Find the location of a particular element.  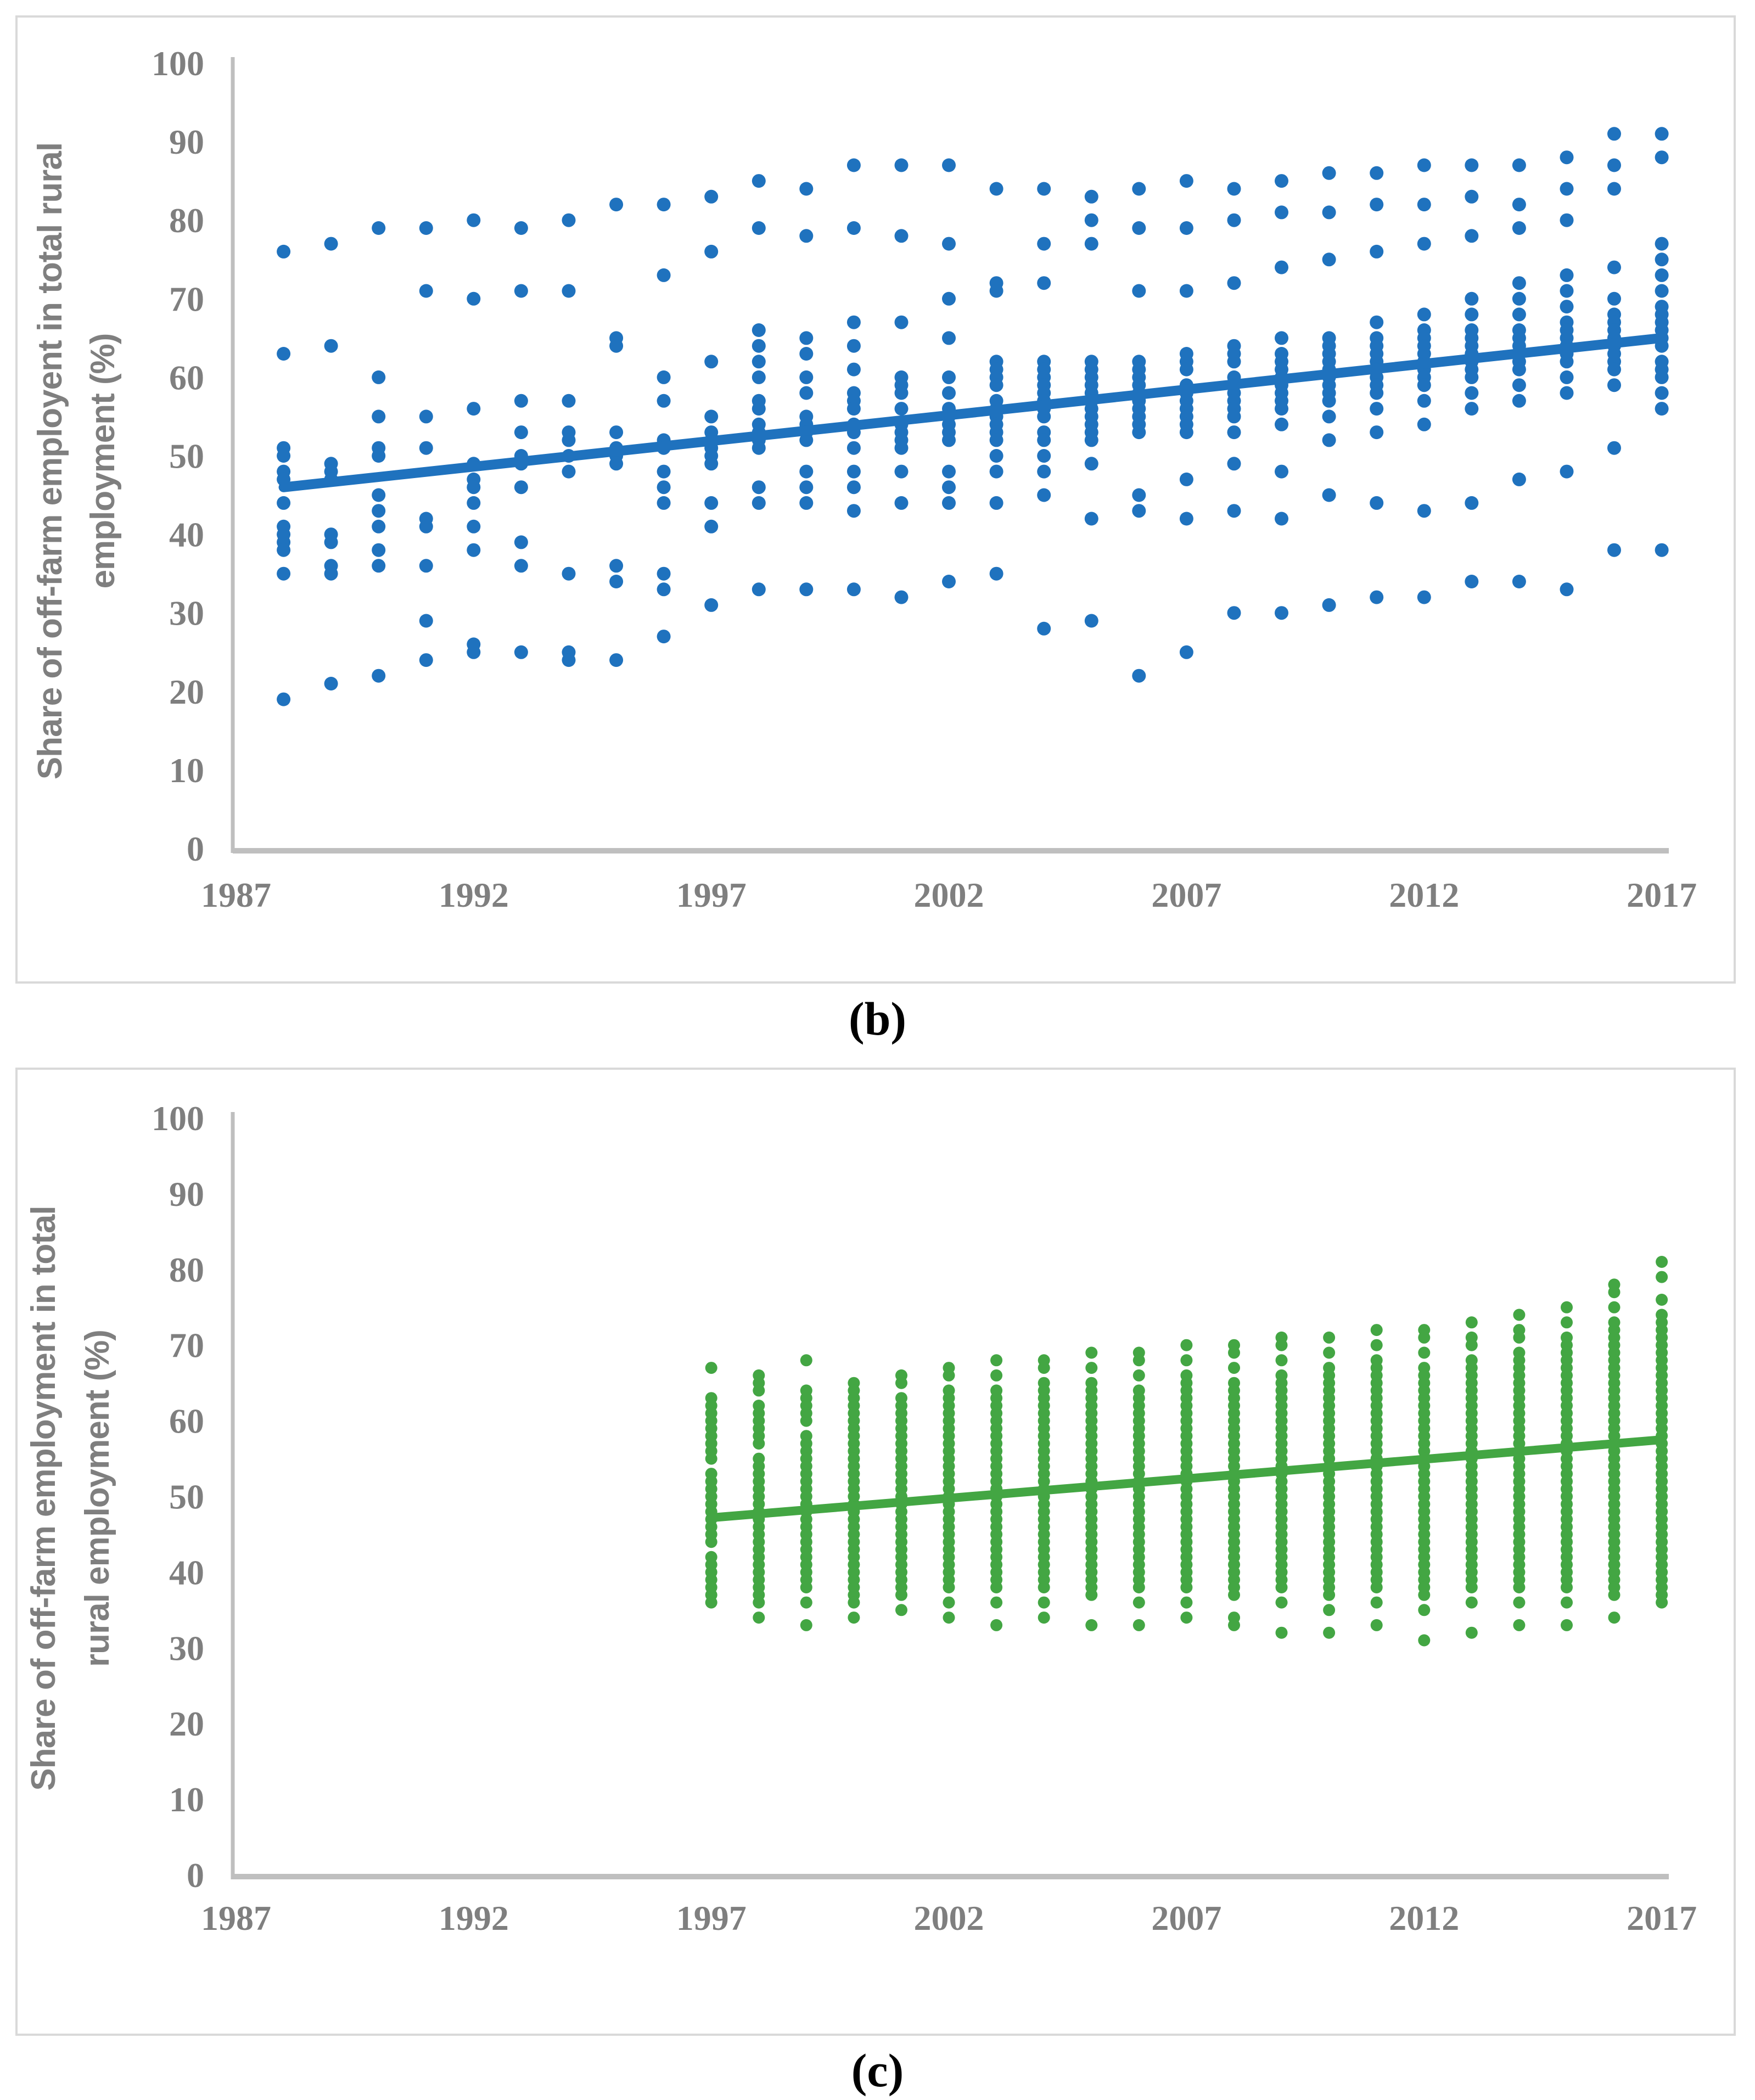

x-tick-label: 1987 is located at coordinates (236, 1918).